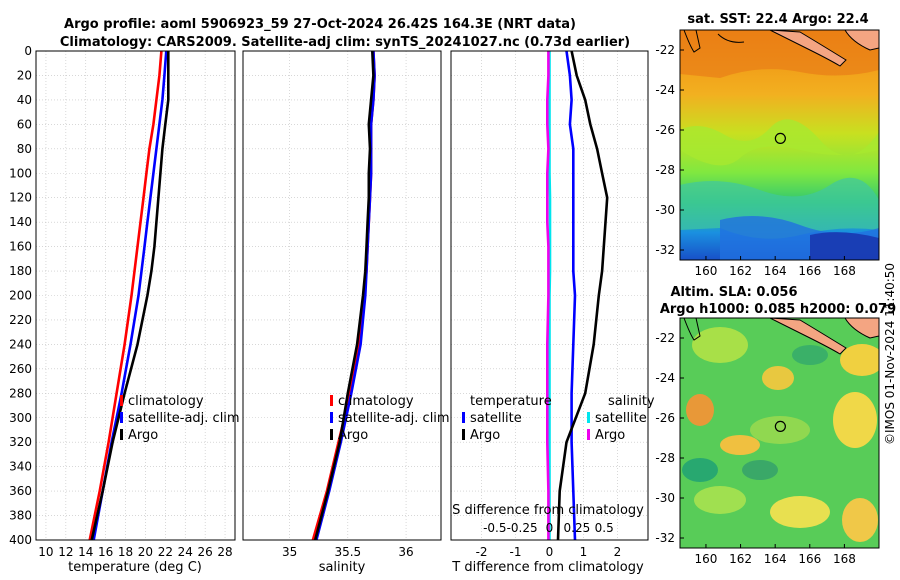 This screenshot has height=580, width=900. What do you see at coordinates (665, 170) in the screenshot?
I see `map-y-tick-label: -28` at bounding box center [665, 170].